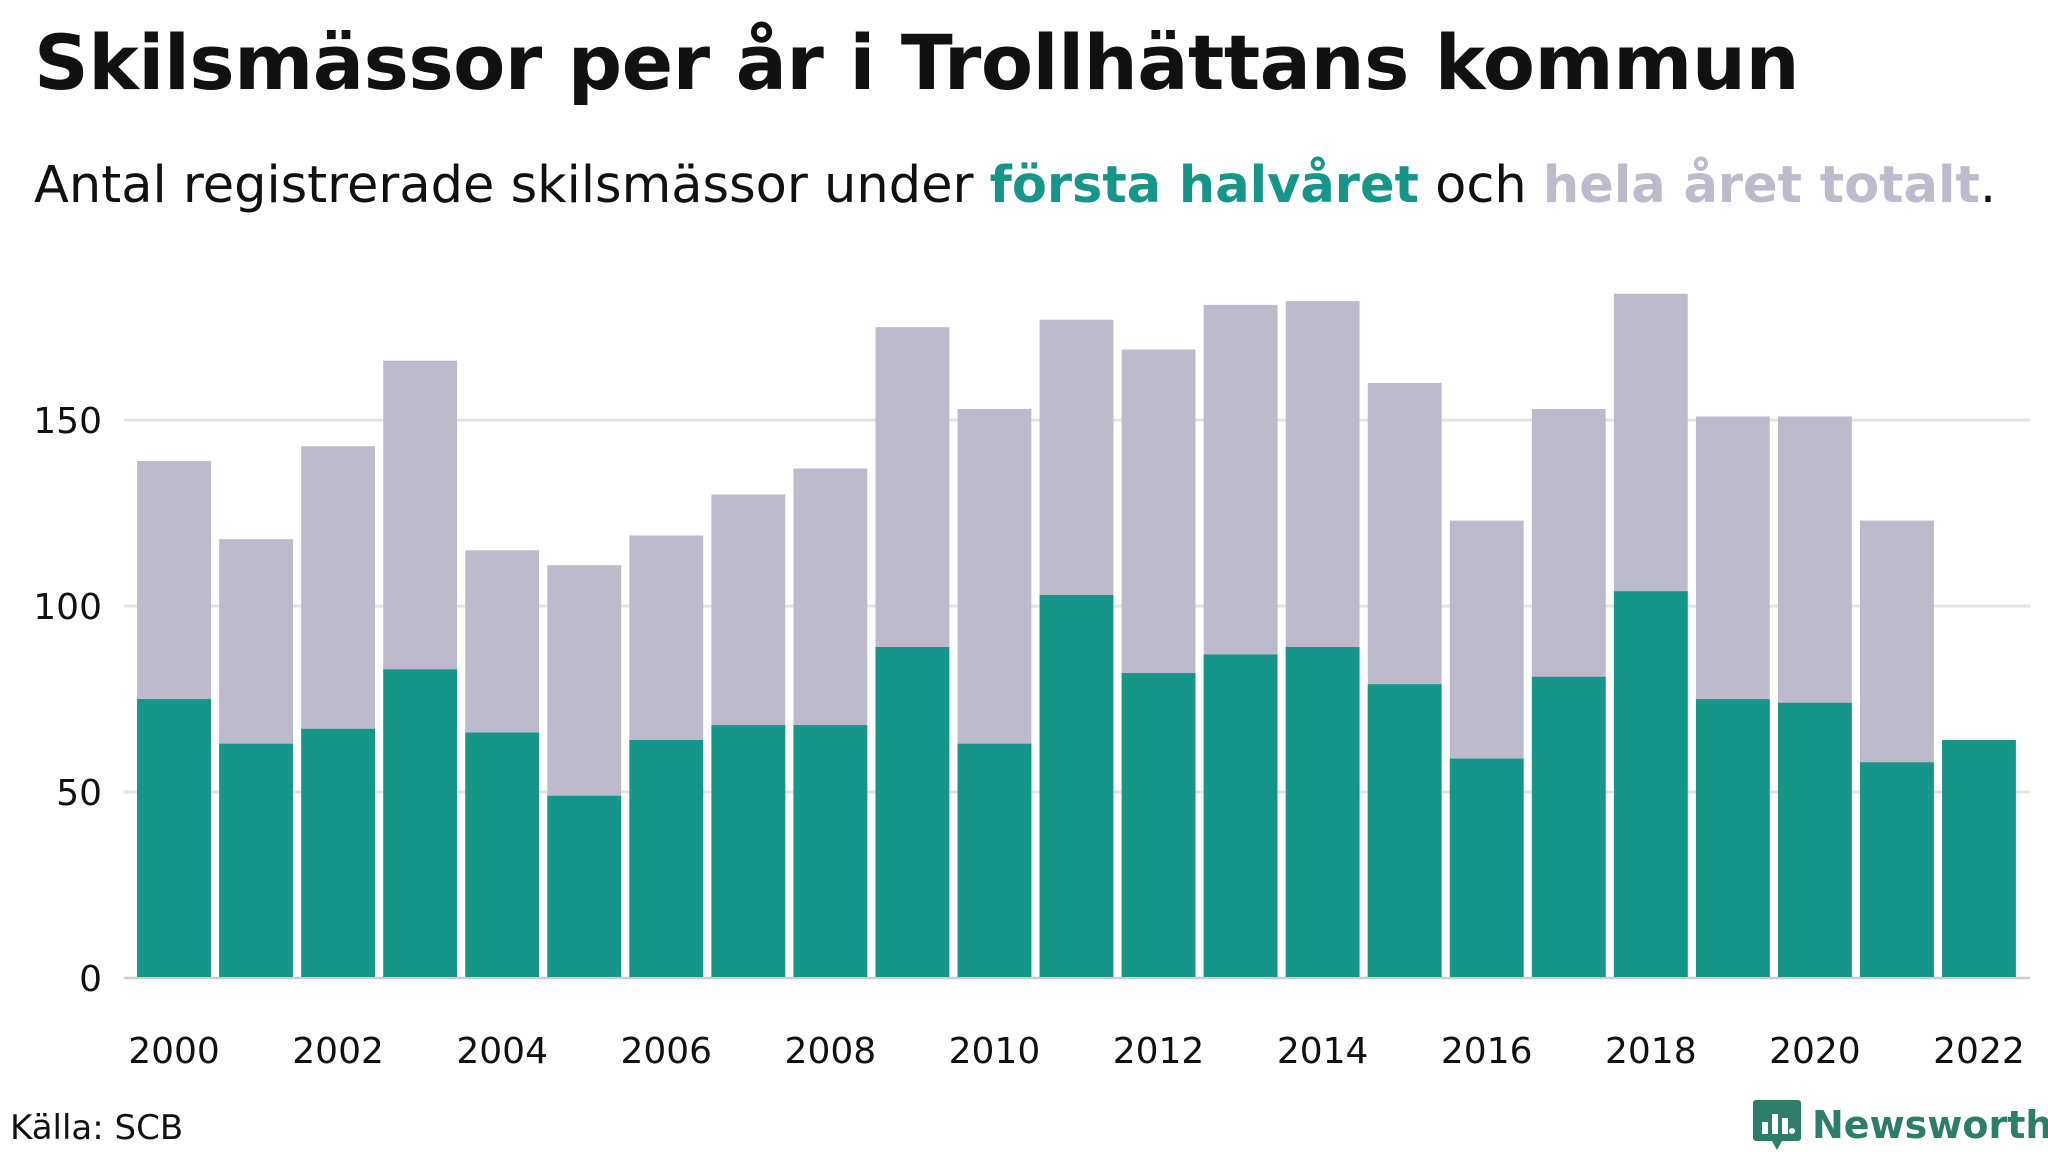  I want to click on x-tick-label: 2010, so click(995, 1051).